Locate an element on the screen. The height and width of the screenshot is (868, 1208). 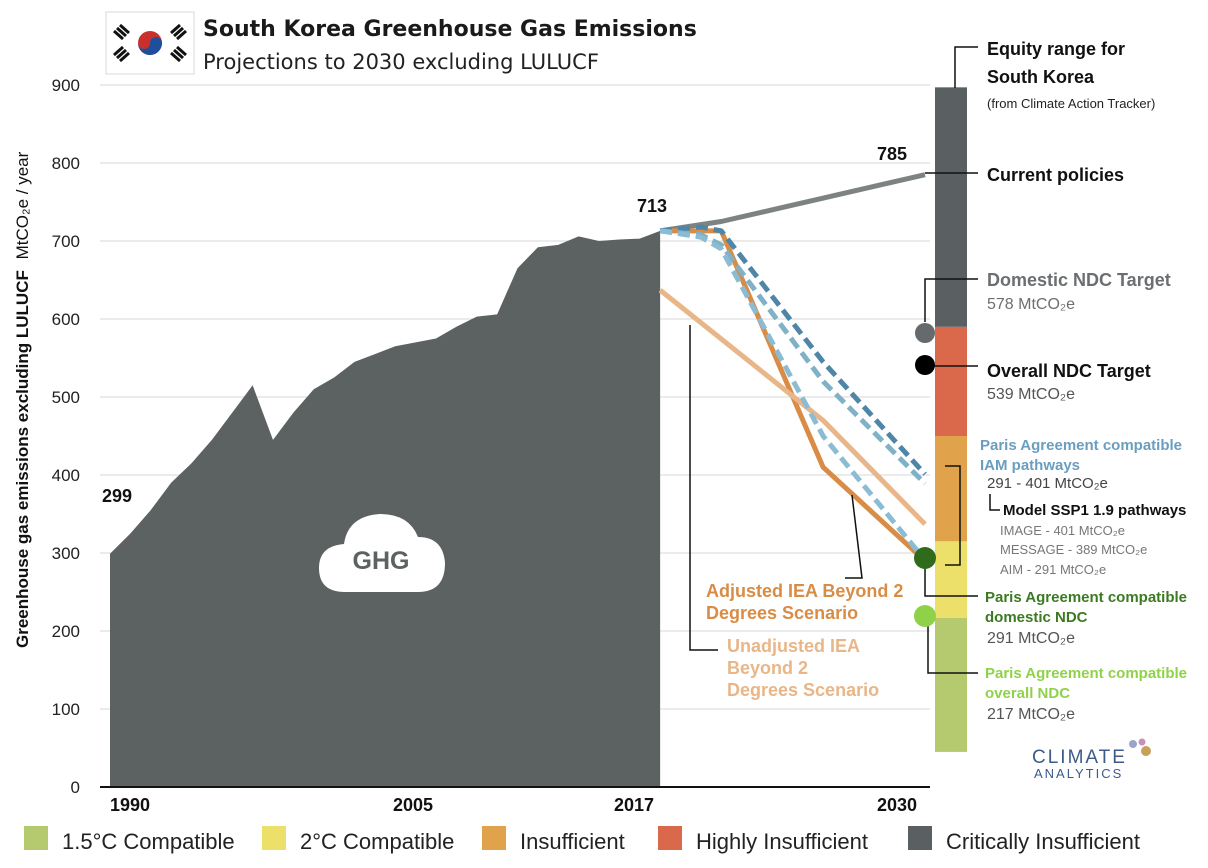
start-value-label: 299 is located at coordinates (117, 496).